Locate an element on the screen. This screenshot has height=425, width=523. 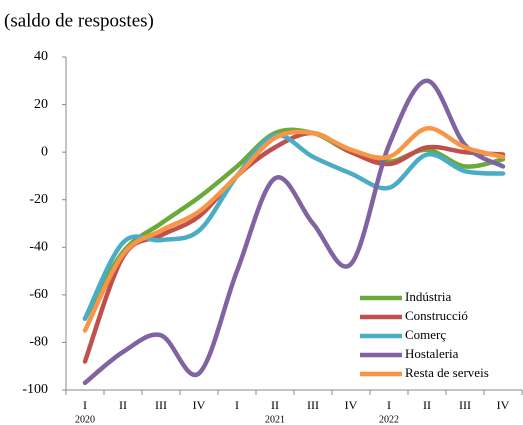
y-tick-label: 40 is located at coordinates (41, 56).